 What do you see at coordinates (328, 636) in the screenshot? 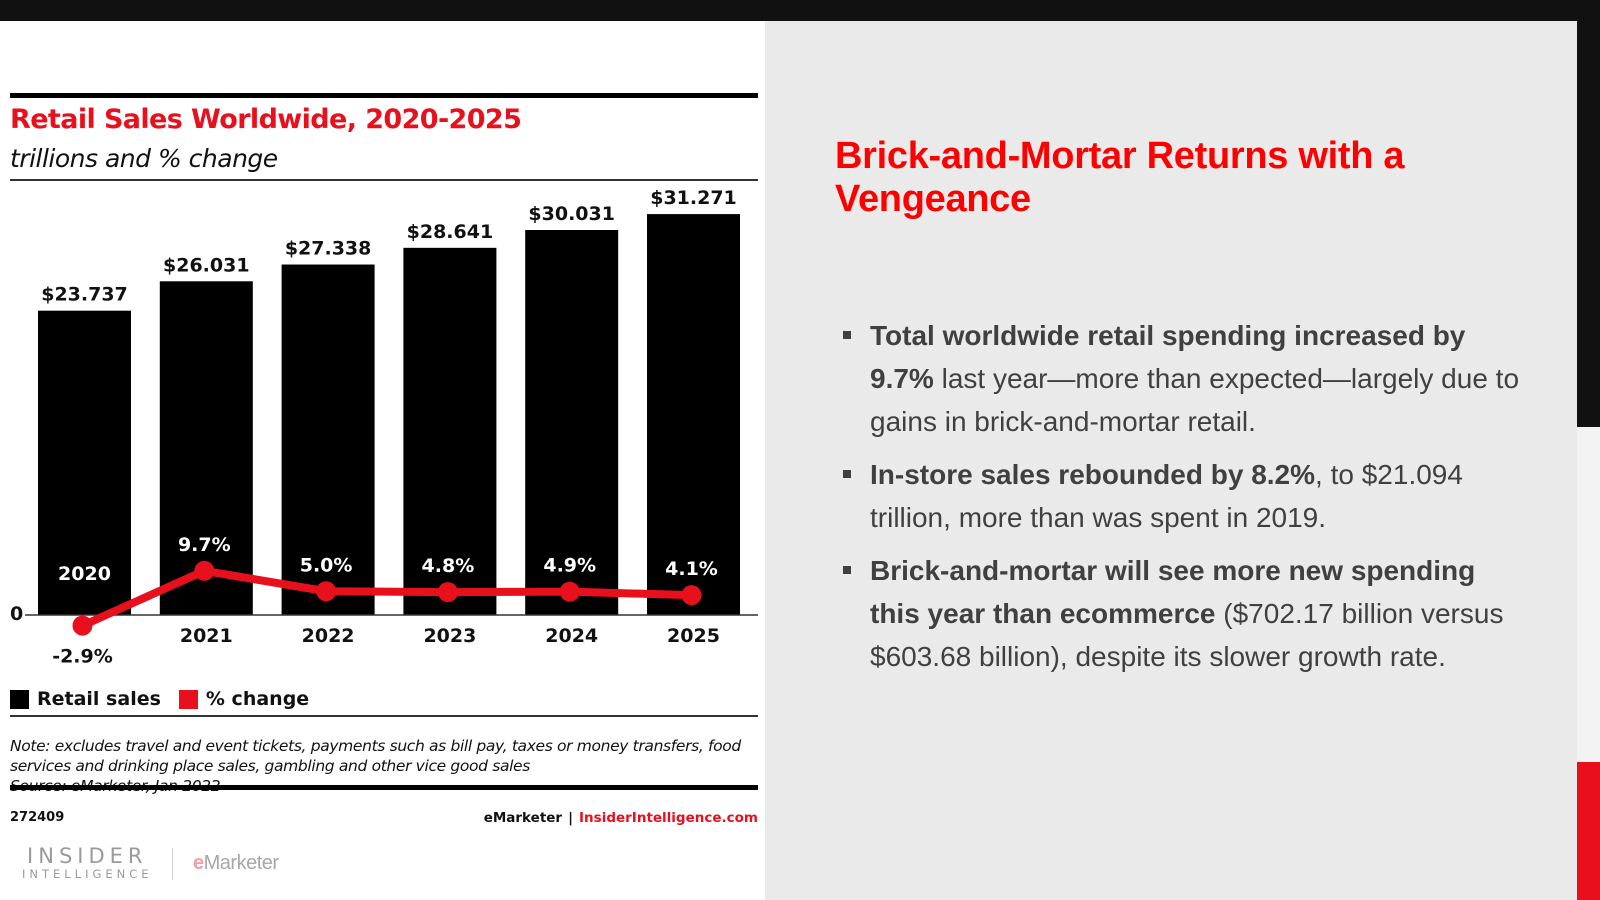
I see `x-tick-label: 2022` at bounding box center [328, 636].